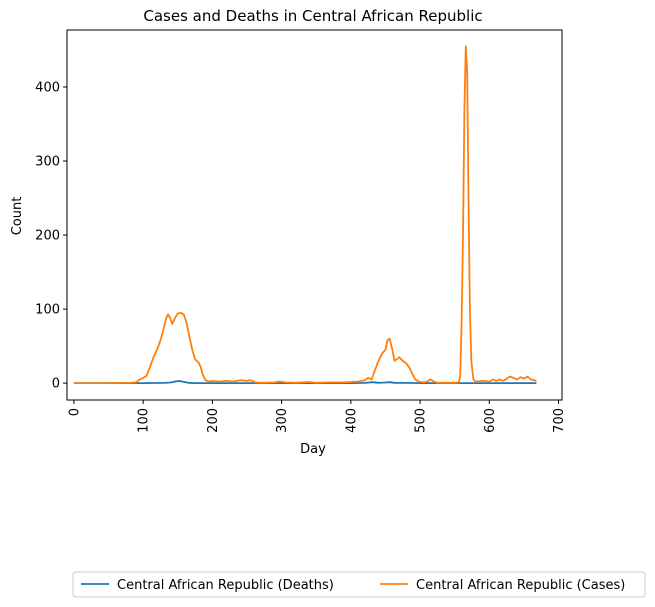  I want to click on y-tick-label: 300, so click(47, 162).